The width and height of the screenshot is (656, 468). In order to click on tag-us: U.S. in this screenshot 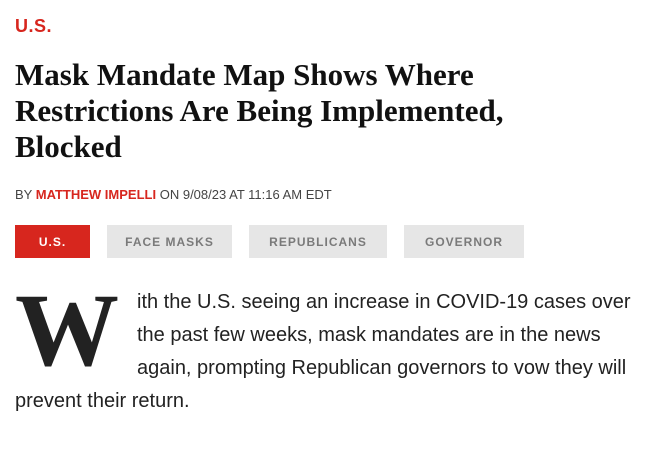, I will do `click(52, 241)`.